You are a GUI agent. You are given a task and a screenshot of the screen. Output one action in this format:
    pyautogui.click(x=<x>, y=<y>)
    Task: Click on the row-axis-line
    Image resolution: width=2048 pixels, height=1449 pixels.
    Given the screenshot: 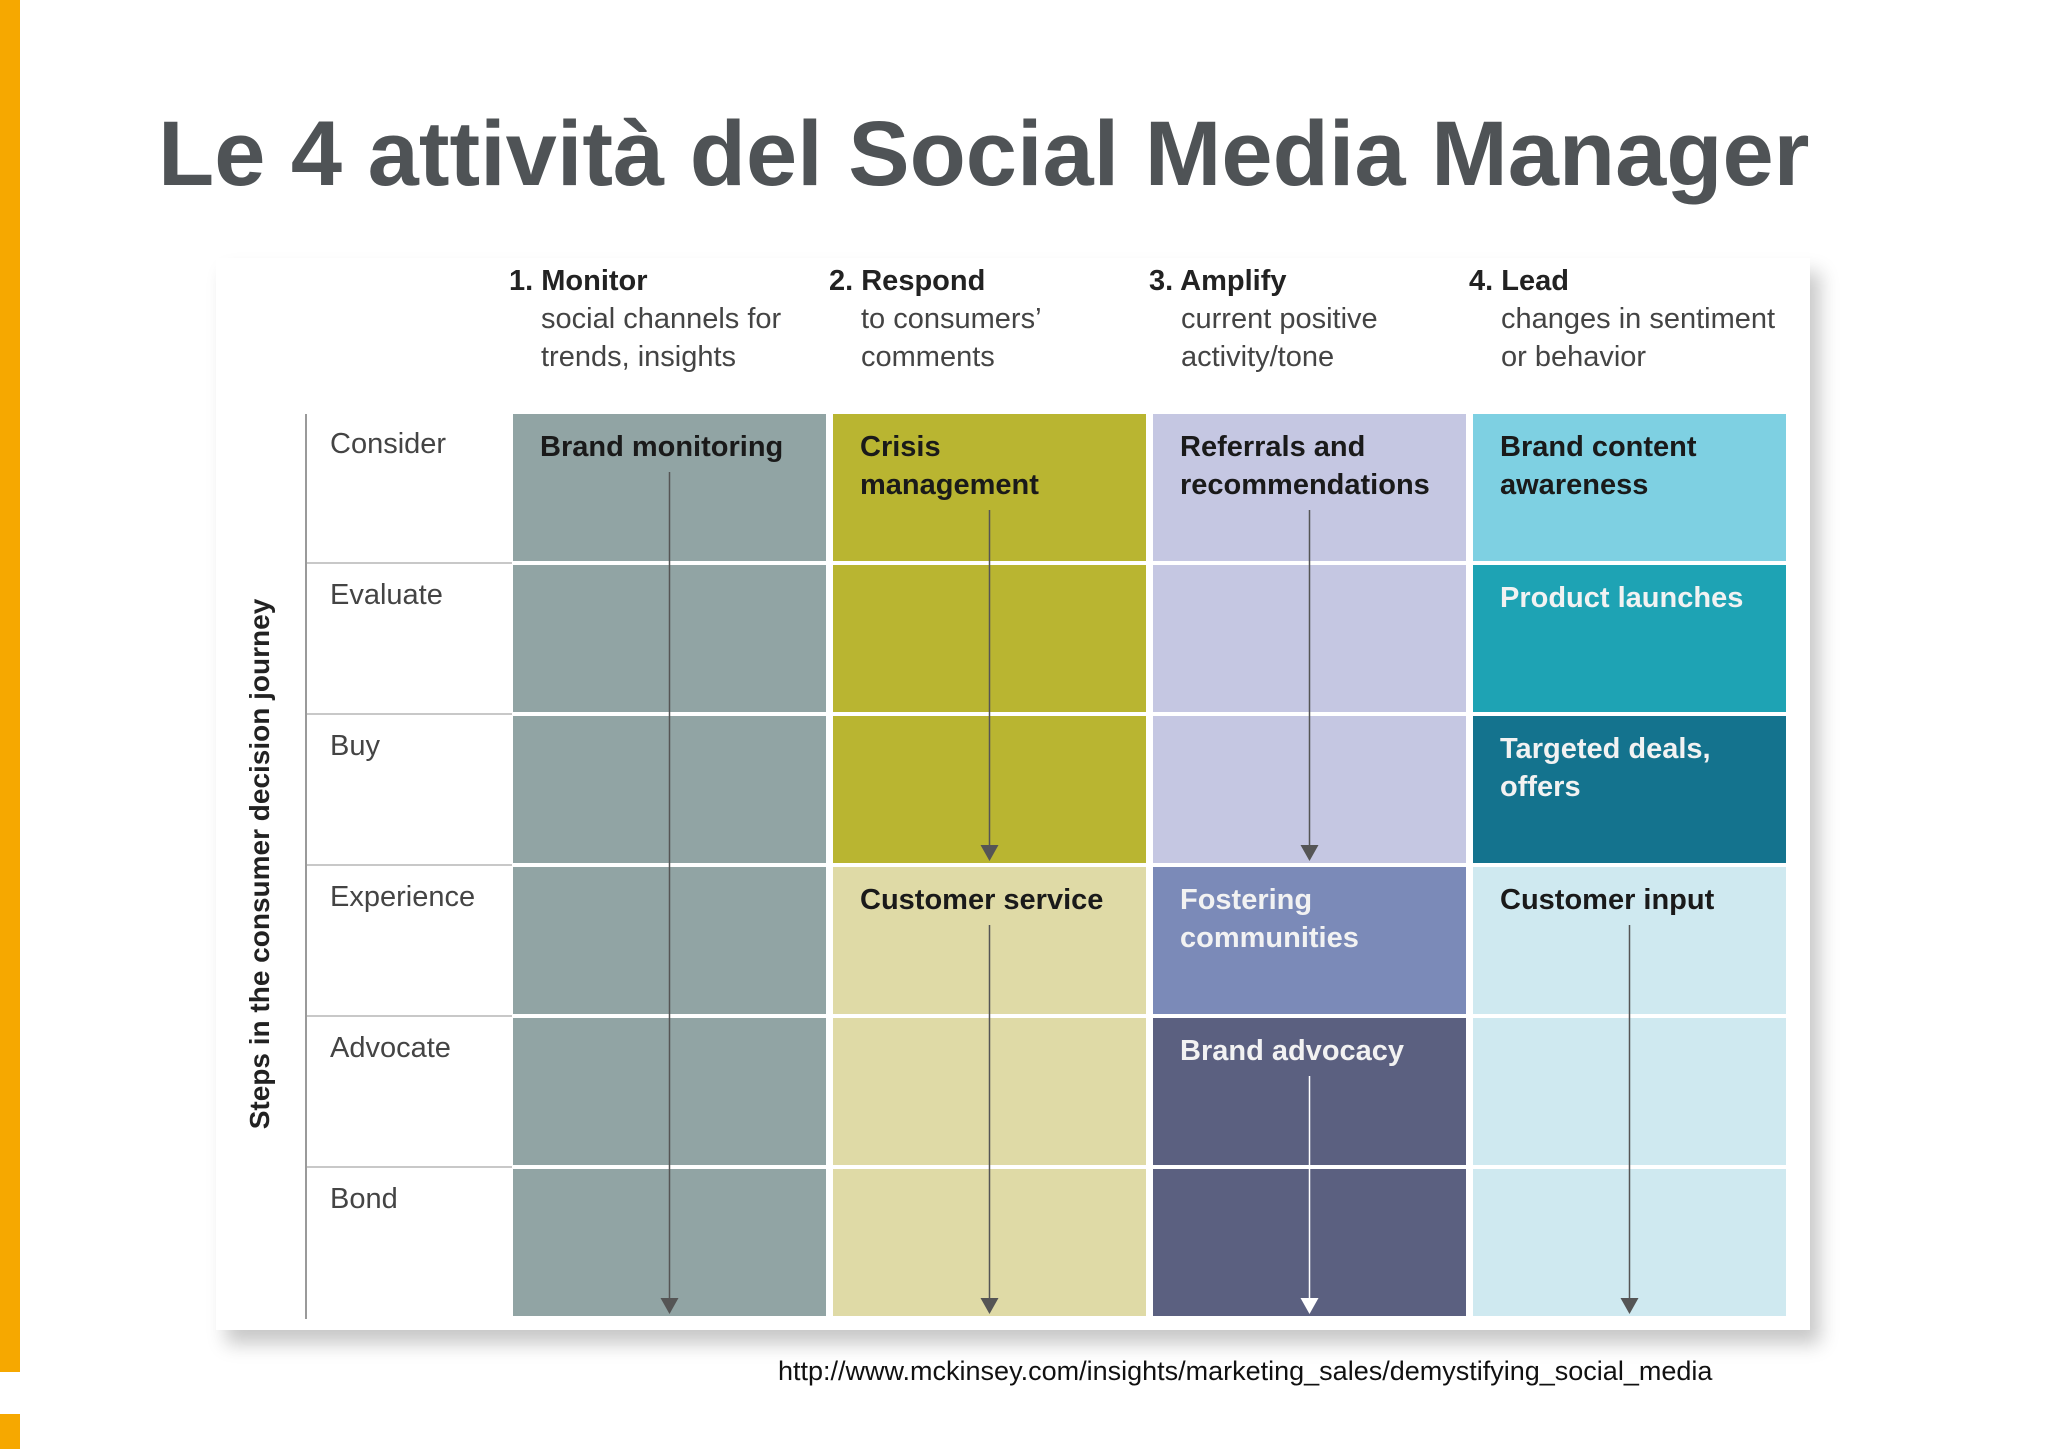 What is the action you would take?
    pyautogui.click(x=306, y=866)
    